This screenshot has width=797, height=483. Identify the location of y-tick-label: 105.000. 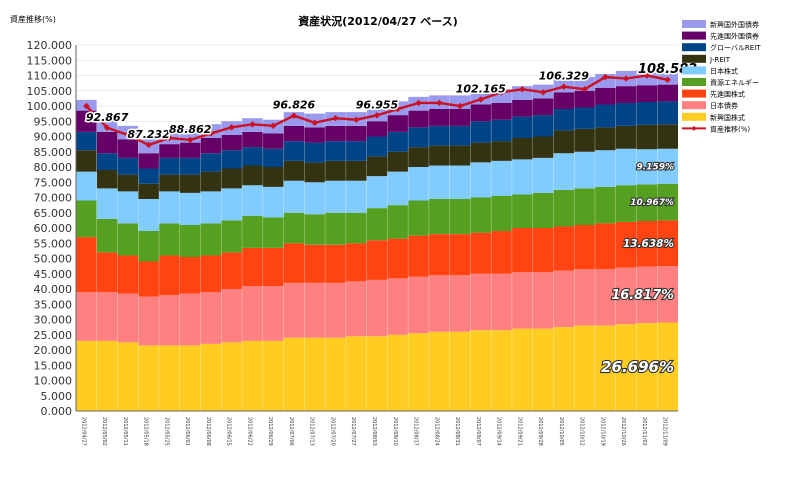
(50, 91).